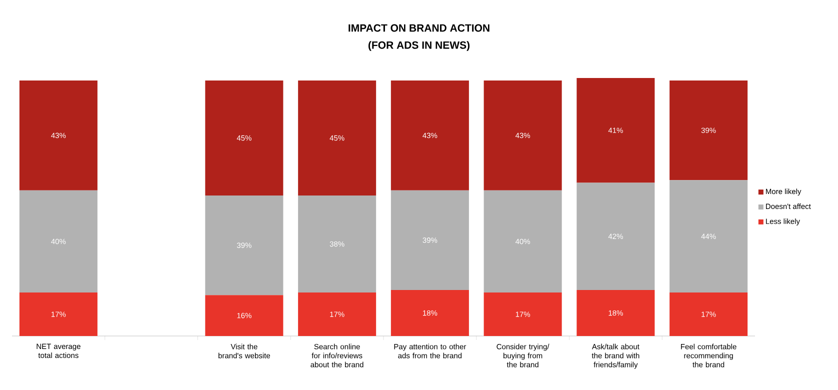  I want to click on chart-title: IMPACT ON BRAND ACTION, so click(419, 28).